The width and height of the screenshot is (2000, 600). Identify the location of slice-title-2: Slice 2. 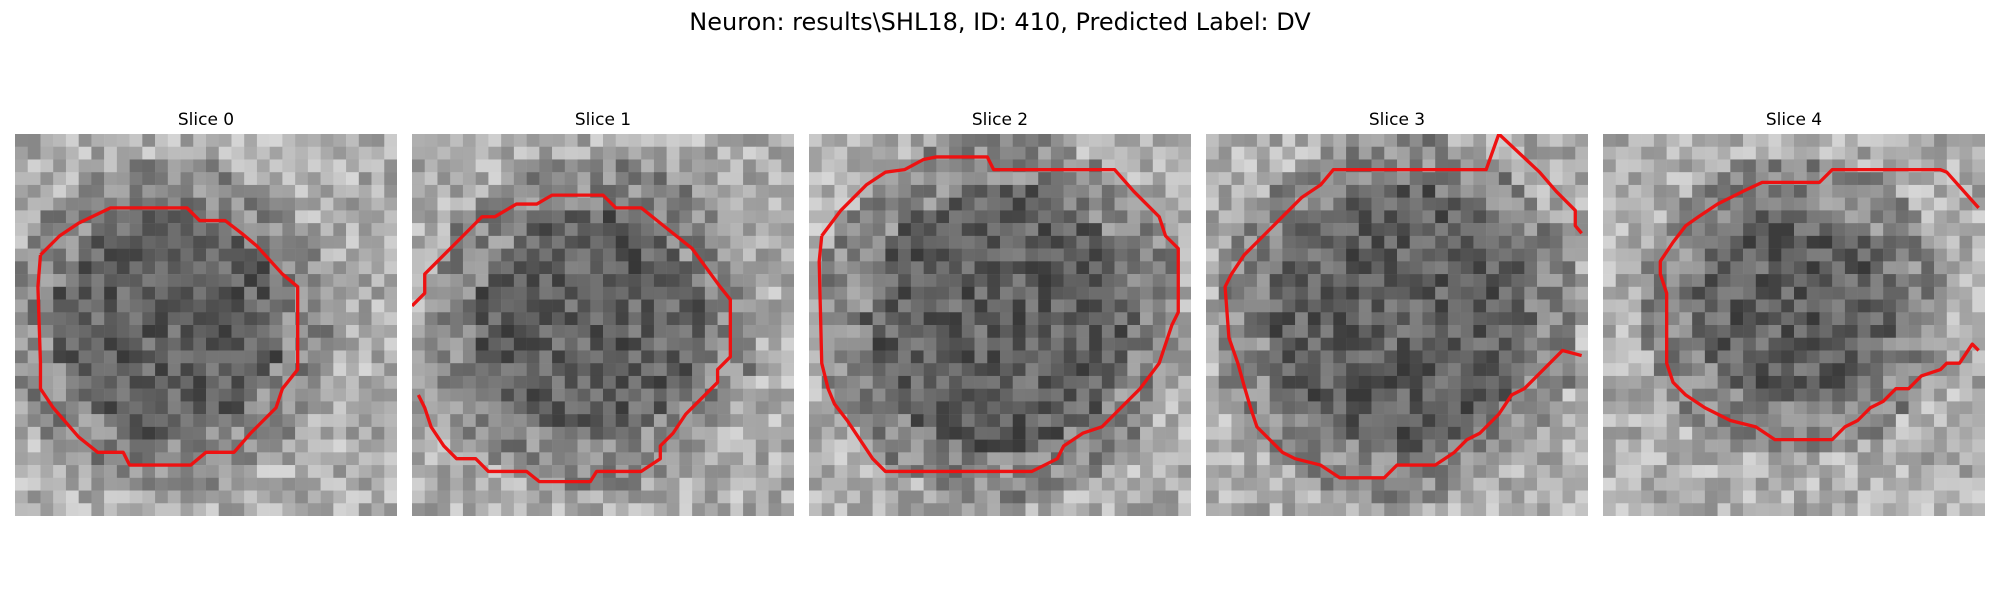
(1000, 120).